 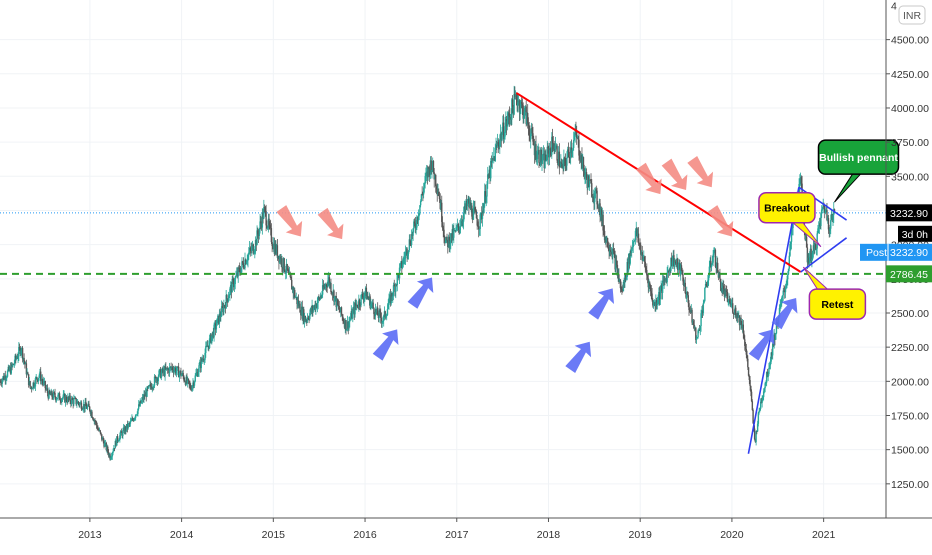 I want to click on currency-badge: INR, so click(x=912, y=15).